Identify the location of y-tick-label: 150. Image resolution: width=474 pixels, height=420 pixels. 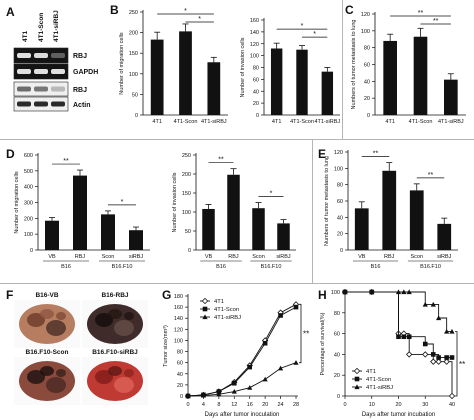
(186, 194).